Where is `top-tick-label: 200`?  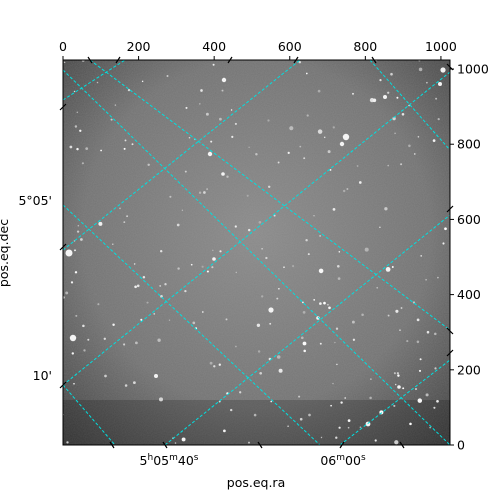 top-tick-label: 200 is located at coordinates (139, 46).